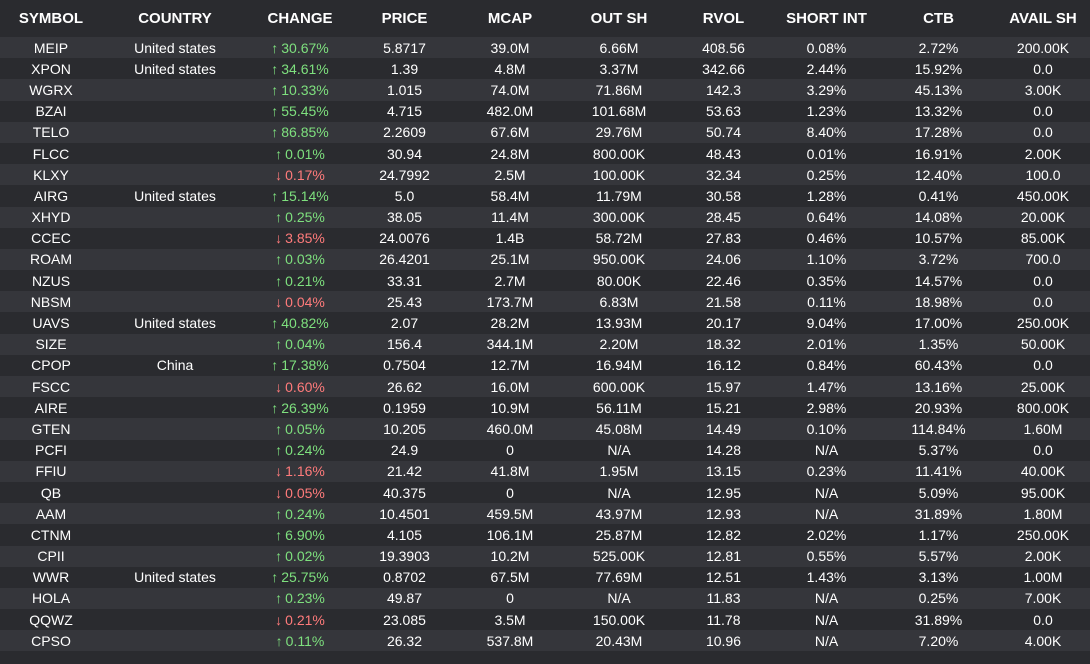 The width and height of the screenshot is (1090, 664). What do you see at coordinates (619, 68) in the screenshot?
I see `out-sh-cell: 3.37M` at bounding box center [619, 68].